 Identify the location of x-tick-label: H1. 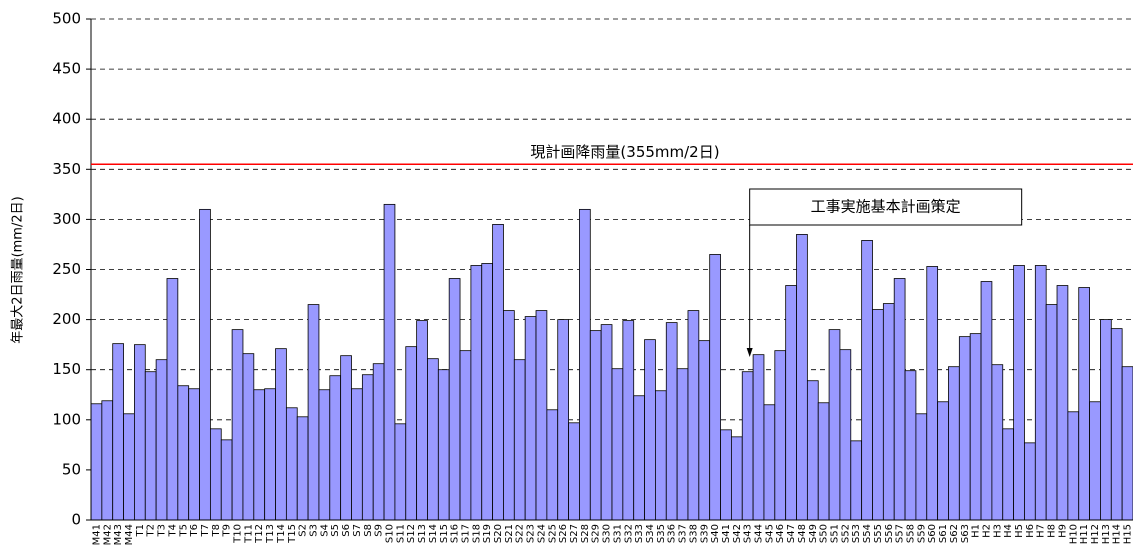
(976, 531).